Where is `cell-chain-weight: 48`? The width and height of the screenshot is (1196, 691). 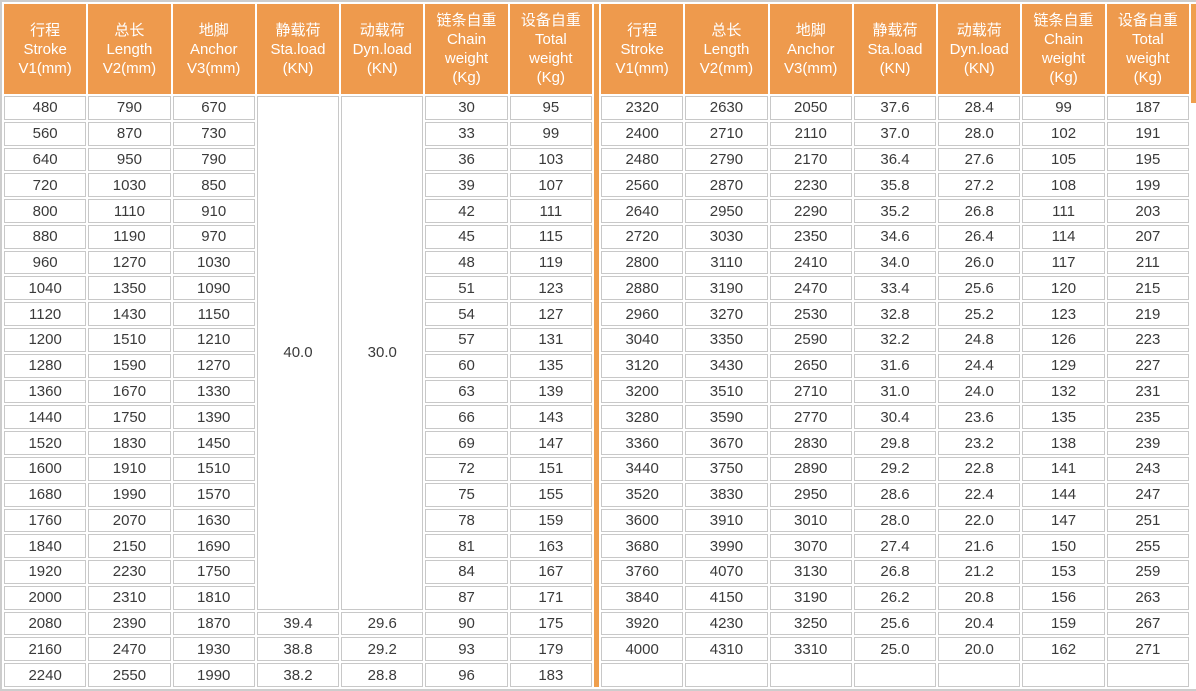
cell-chain-weight: 48 is located at coordinates (466, 262).